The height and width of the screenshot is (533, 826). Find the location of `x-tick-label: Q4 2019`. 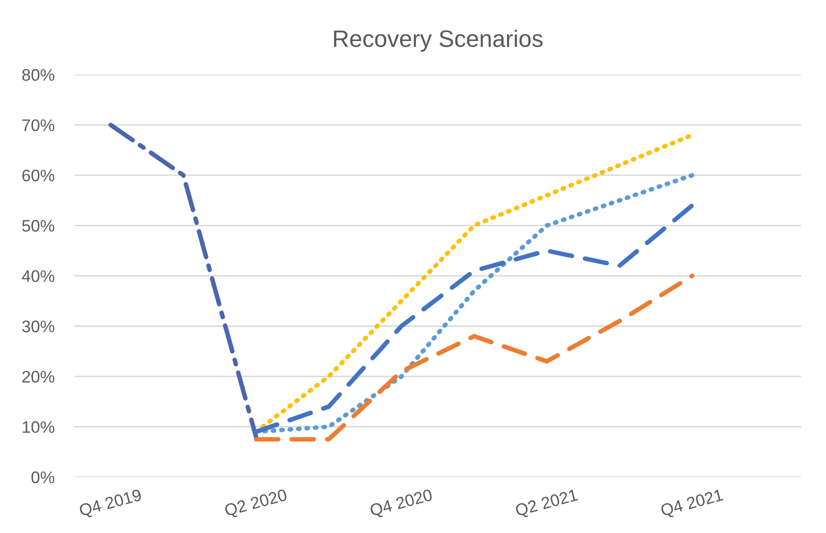

x-tick-label: Q4 2019 is located at coordinates (110, 504).